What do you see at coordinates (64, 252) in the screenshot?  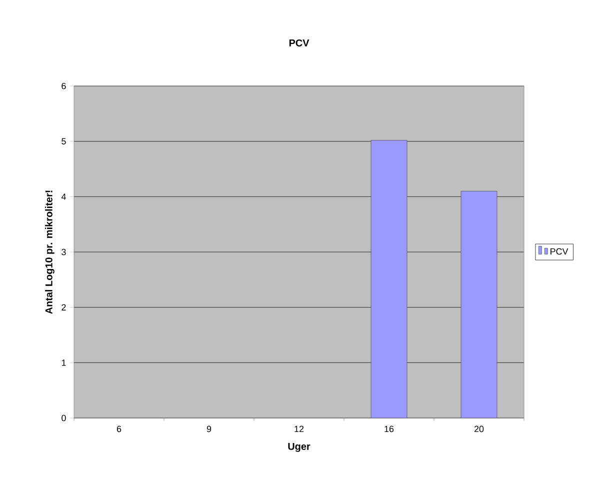 I see `y-tick-label: 3` at bounding box center [64, 252].